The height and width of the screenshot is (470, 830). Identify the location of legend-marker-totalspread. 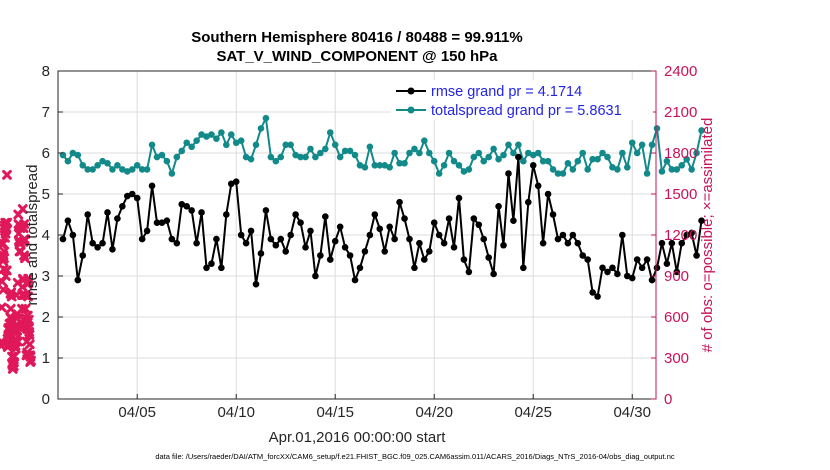
(411, 110).